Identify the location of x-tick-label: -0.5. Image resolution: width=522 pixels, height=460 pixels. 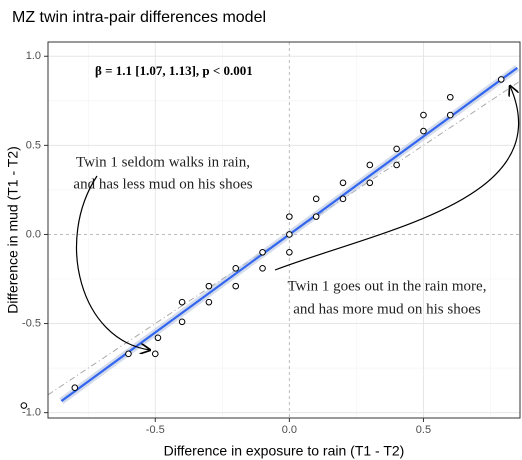
(155, 430).